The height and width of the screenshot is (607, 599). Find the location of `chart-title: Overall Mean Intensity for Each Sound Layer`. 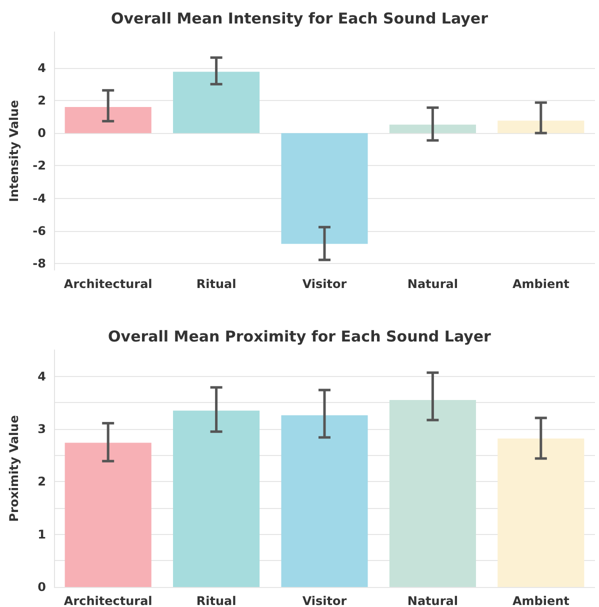

chart-title: Overall Mean Intensity for Each Sound Layer is located at coordinates (300, 19).